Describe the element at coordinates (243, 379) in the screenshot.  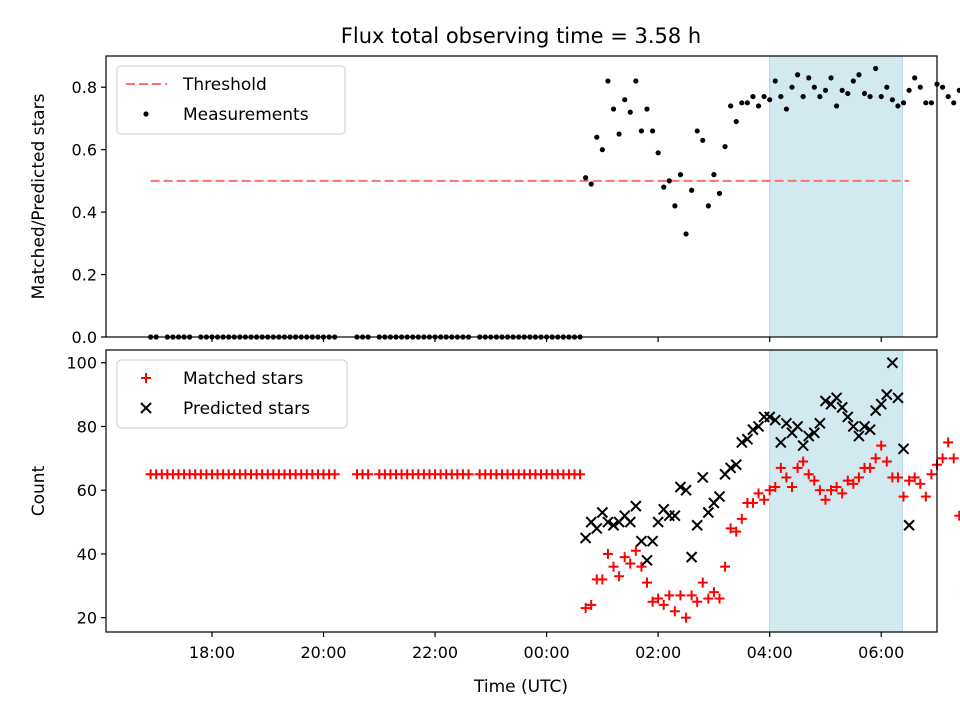
I see `count-legend-label-0: Matched stars` at that location.